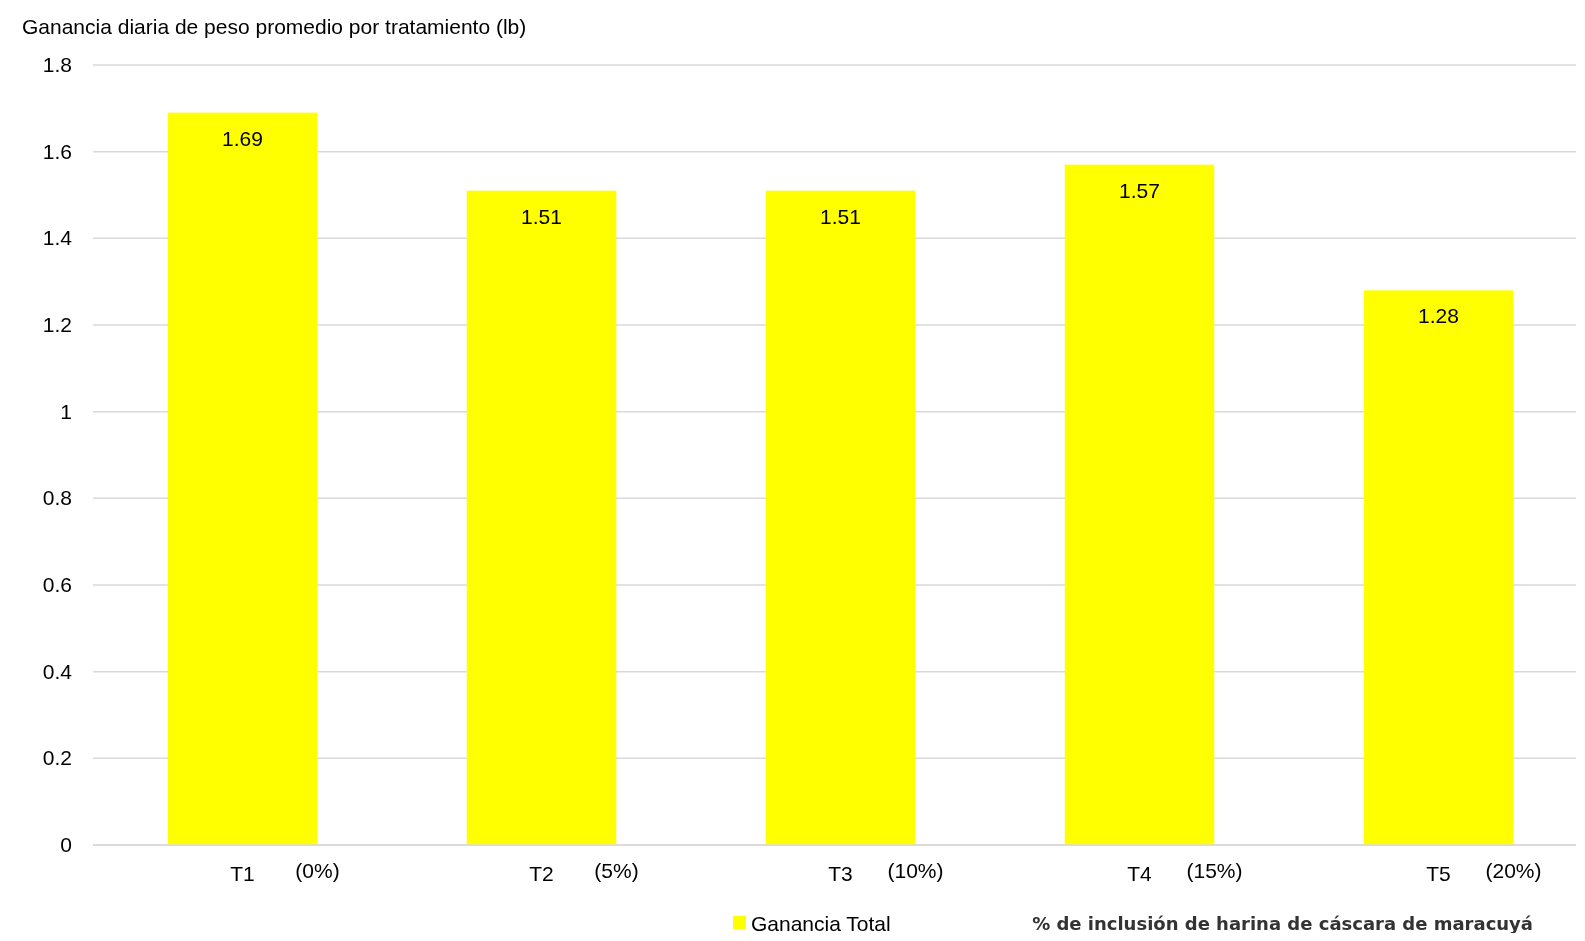 This screenshot has height=941, width=1585. What do you see at coordinates (1214, 870) in the screenshot?
I see `text: (15%)` at bounding box center [1214, 870].